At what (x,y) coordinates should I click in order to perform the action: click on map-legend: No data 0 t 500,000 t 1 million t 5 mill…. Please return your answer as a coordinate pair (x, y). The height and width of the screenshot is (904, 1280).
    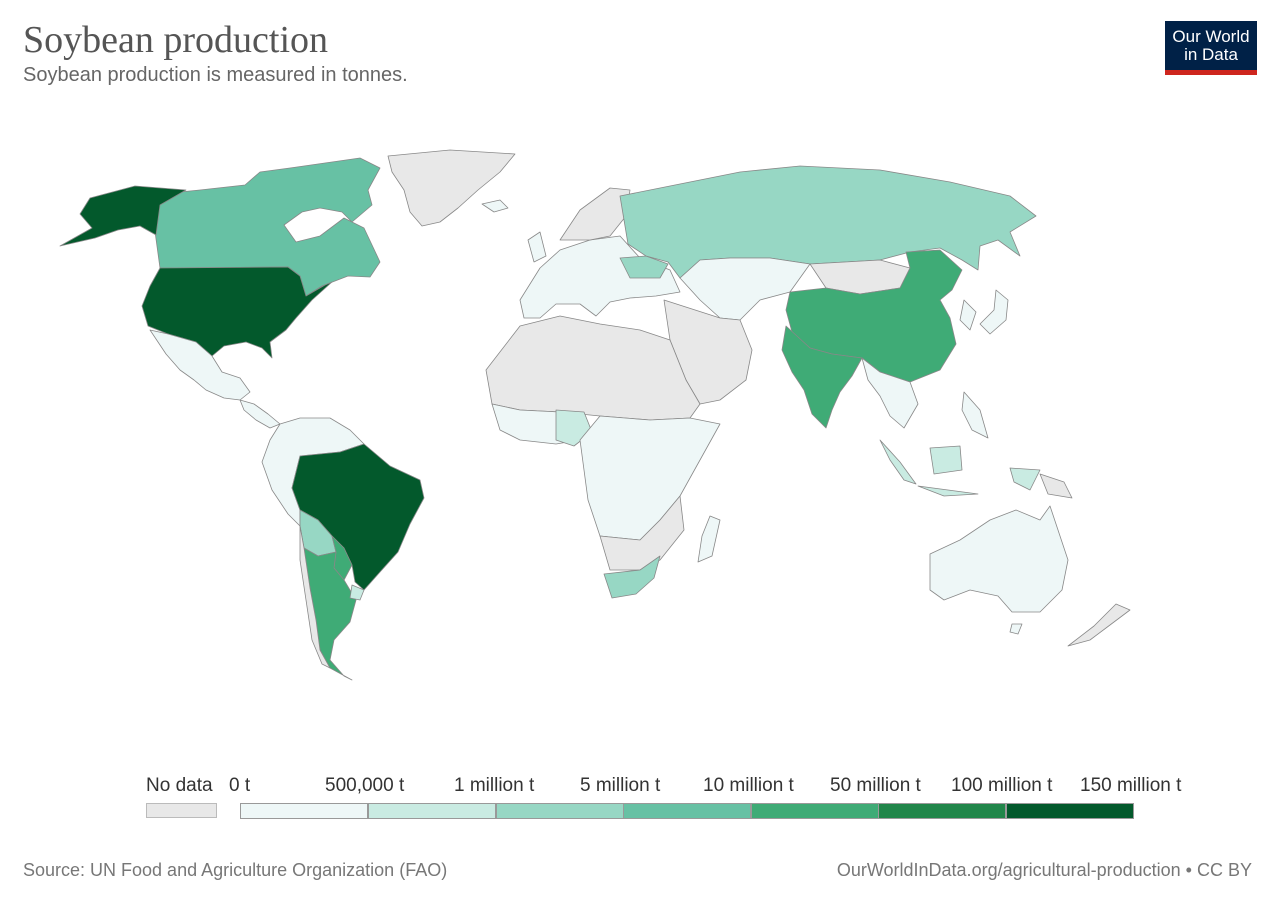
    Looking at the image, I should click on (640, 800).